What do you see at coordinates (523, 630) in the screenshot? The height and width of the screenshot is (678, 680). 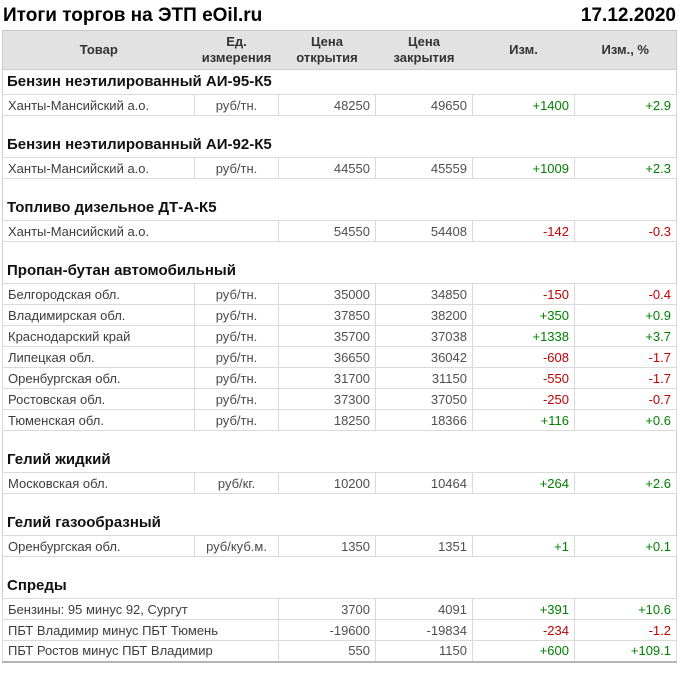 I see `change-cell: -234` at bounding box center [523, 630].